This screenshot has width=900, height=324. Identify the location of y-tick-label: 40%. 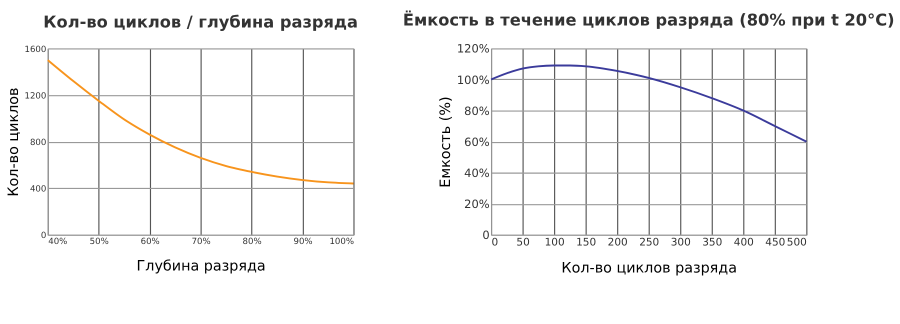
(477, 173).